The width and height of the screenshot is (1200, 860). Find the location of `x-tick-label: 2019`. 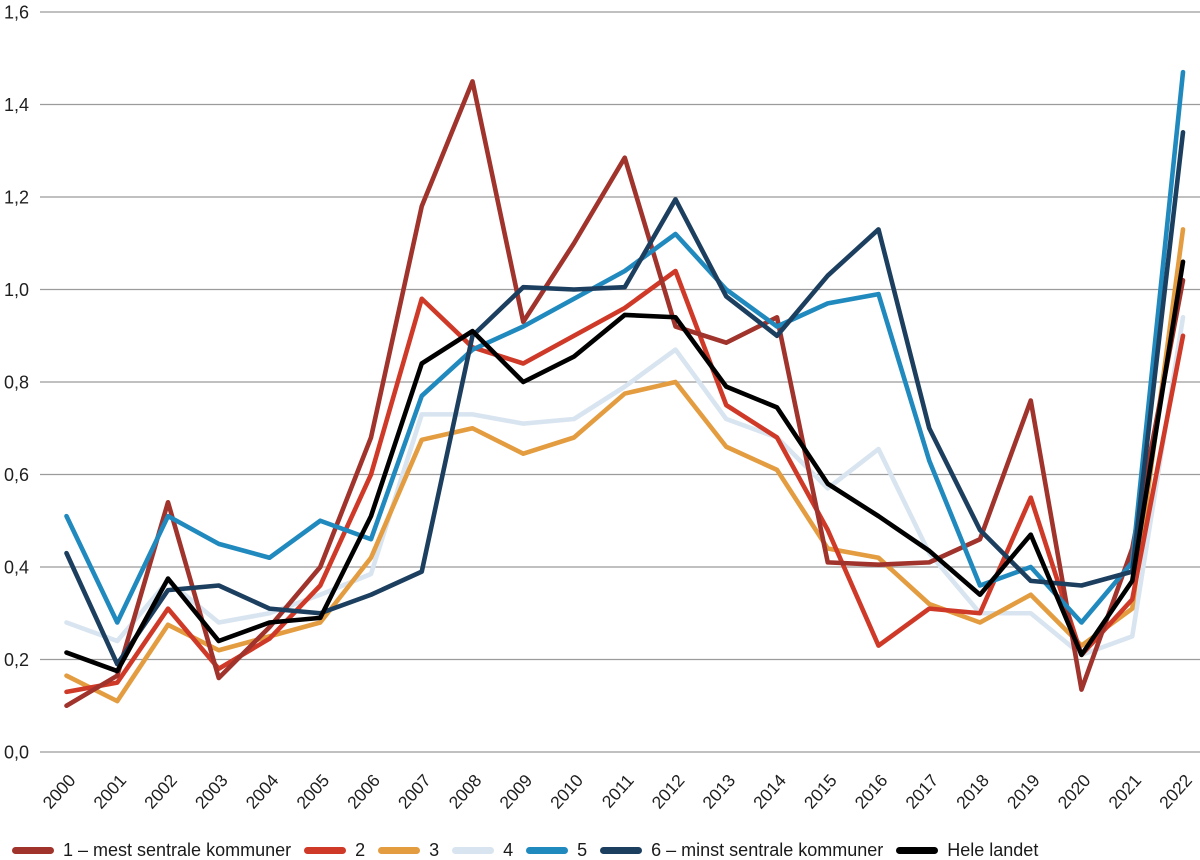

x-tick-label: 2019 is located at coordinates (1023, 791).